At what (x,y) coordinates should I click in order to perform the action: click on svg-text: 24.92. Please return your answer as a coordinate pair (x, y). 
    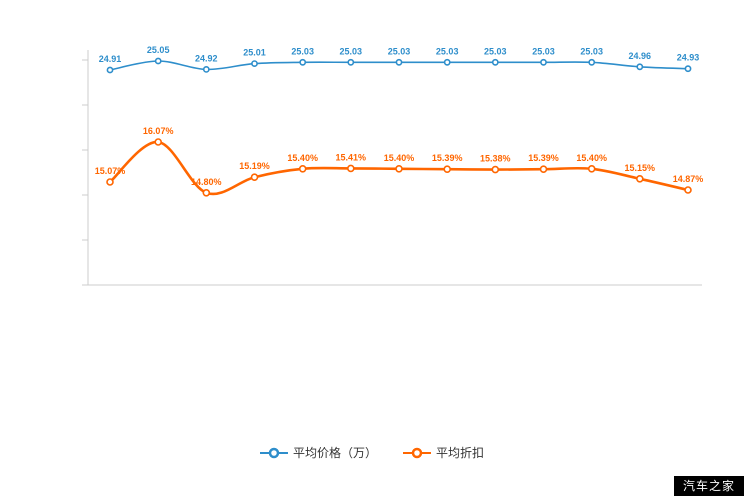
    Looking at the image, I should click on (206, 58).